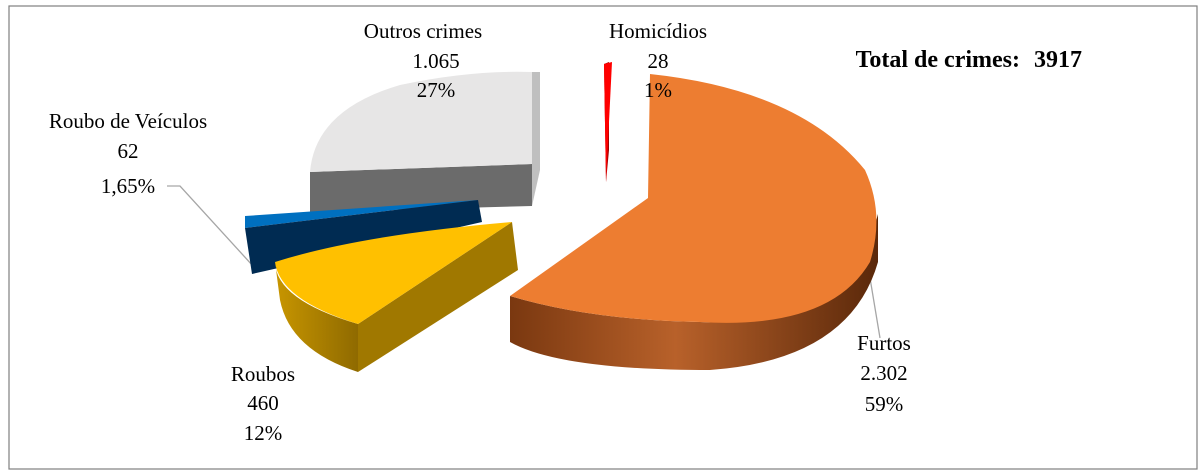 The image size is (1202, 475). I want to click on slice-outros-crimes-side, so click(421, 188).